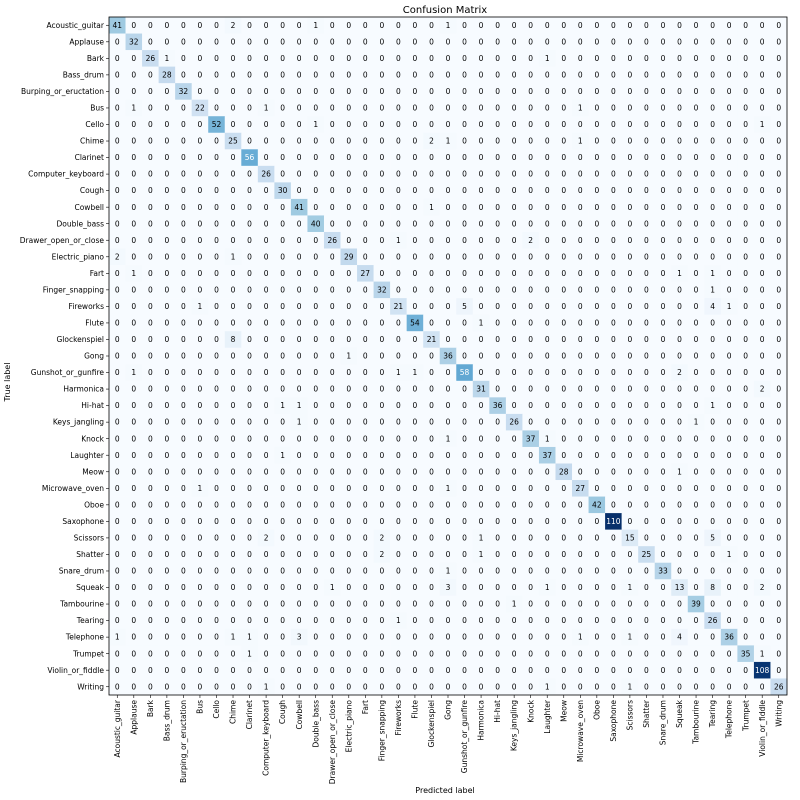 Image resolution: width=800 pixels, height=800 pixels. Describe the element at coordinates (465, 372) in the screenshot. I see `cell-value-label: 58` at that location.